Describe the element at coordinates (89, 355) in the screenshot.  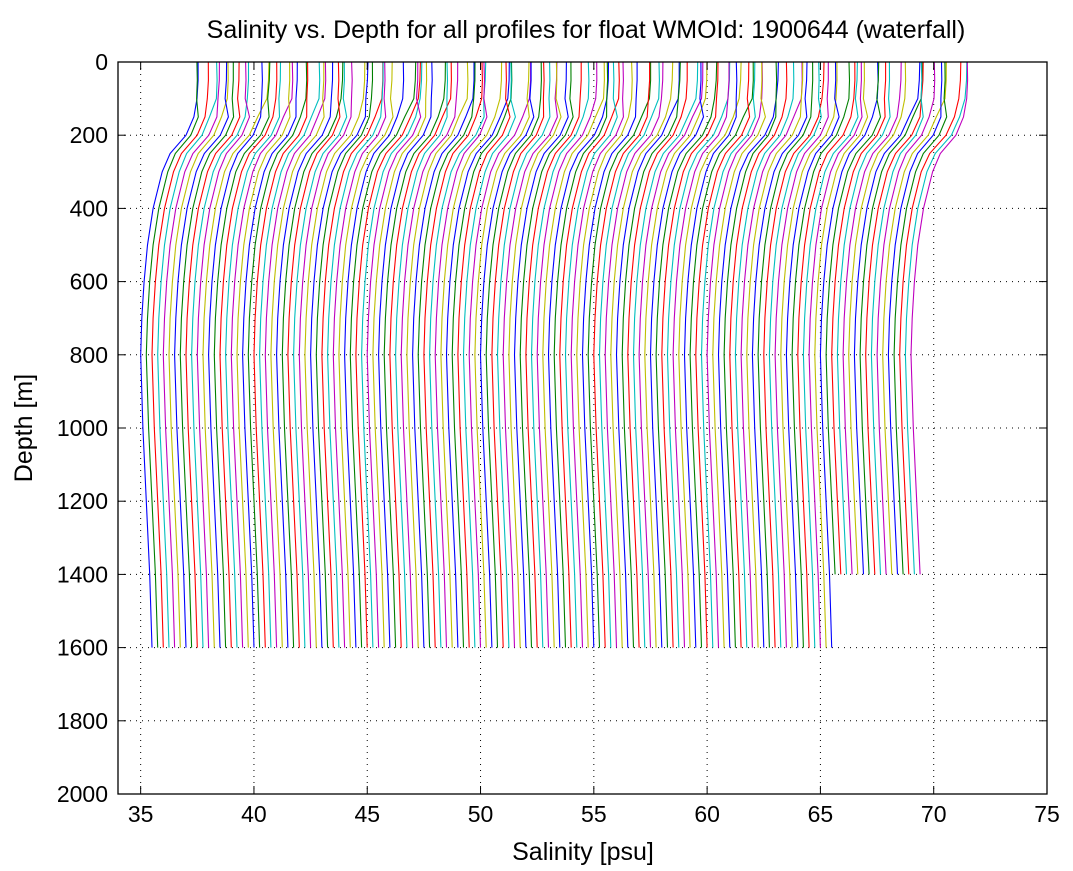
I see `y-tick-label-4: 800` at that location.